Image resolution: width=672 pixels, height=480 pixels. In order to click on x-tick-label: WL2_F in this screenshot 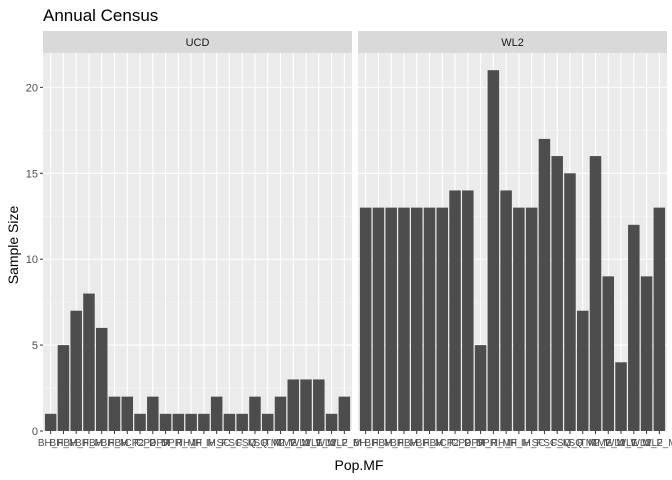, I will do `click(646, 443)`.